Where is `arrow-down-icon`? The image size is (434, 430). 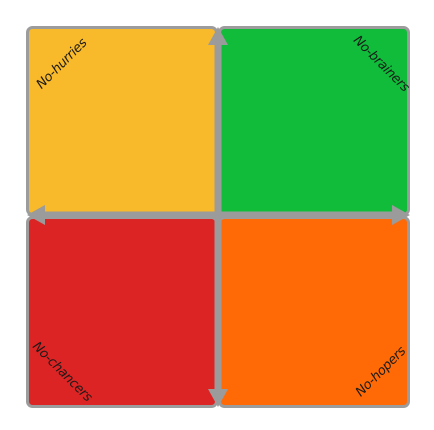
arrow-down-icon is located at coordinates (218, 398).